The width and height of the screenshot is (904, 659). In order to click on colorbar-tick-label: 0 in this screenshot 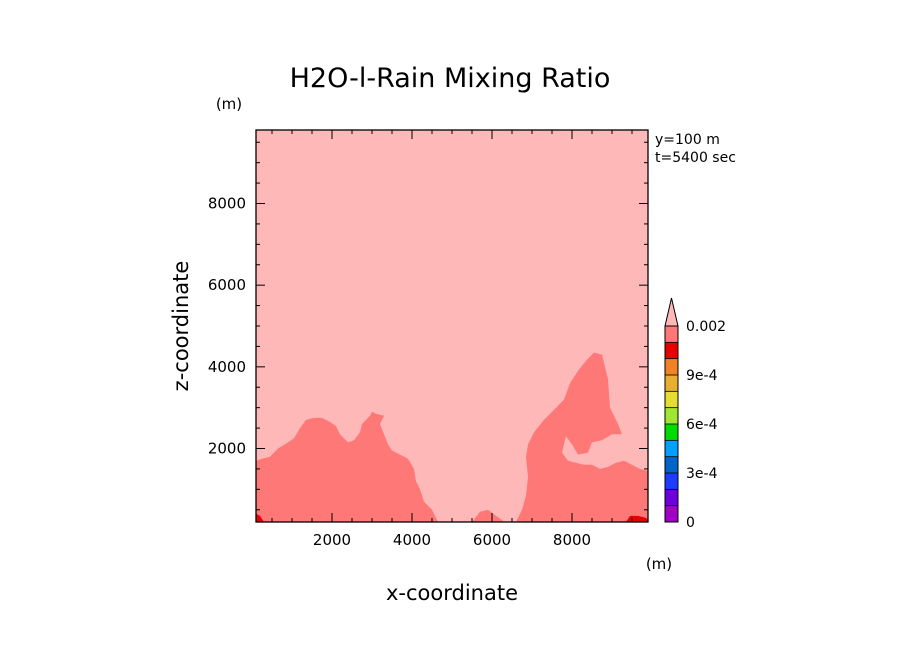, I will do `click(690, 523)`.